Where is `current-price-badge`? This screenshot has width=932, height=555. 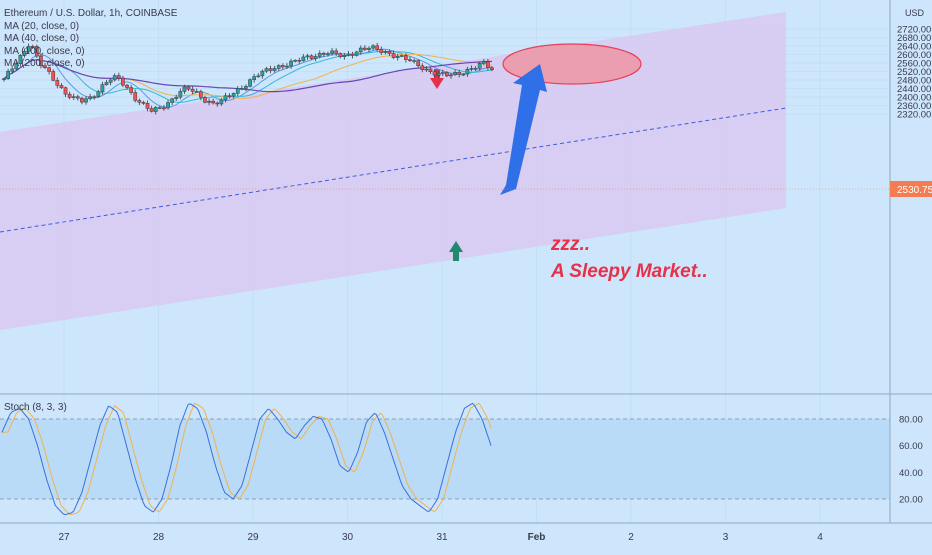 current-price-badge is located at coordinates (911, 189).